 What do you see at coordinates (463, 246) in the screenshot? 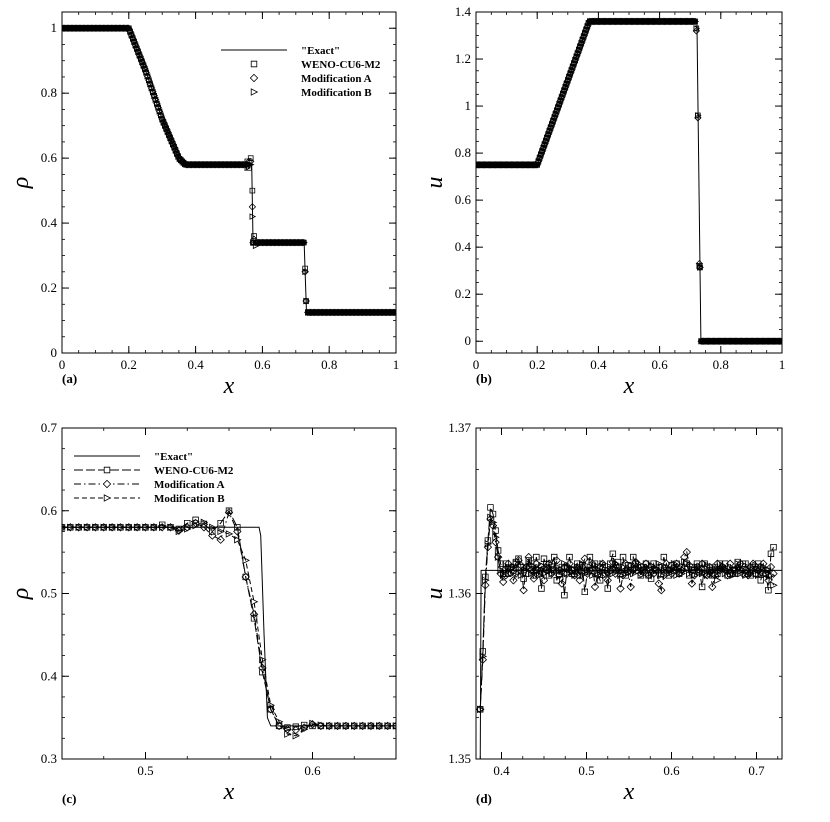
I see `y-tick-label: 0.4` at bounding box center [463, 246].